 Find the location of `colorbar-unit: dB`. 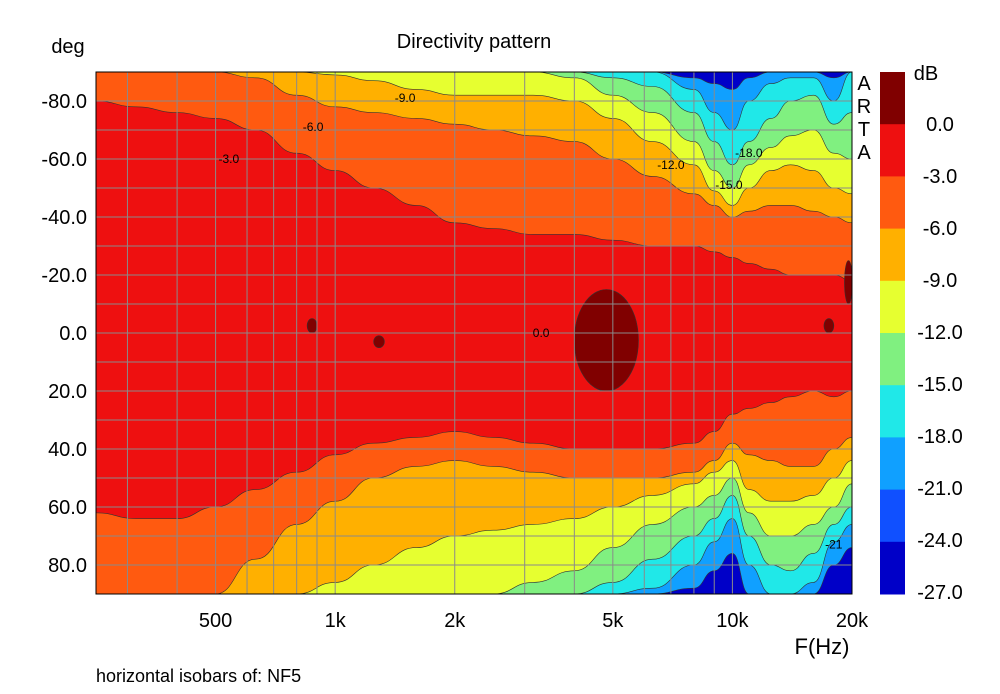

colorbar-unit: dB is located at coordinates (926, 74).